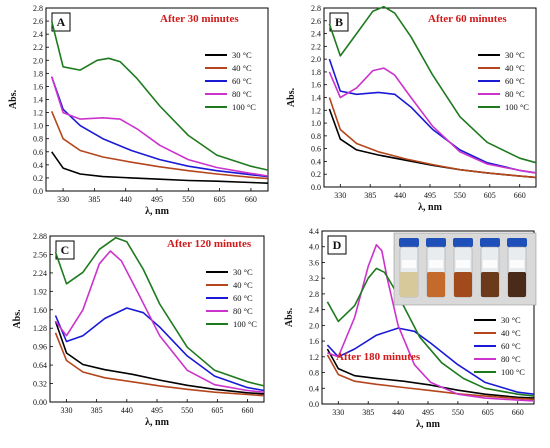 The height and width of the screenshot is (448, 550). Describe the element at coordinates (465, 269) in the screenshot. I see `vials-photo` at that location.